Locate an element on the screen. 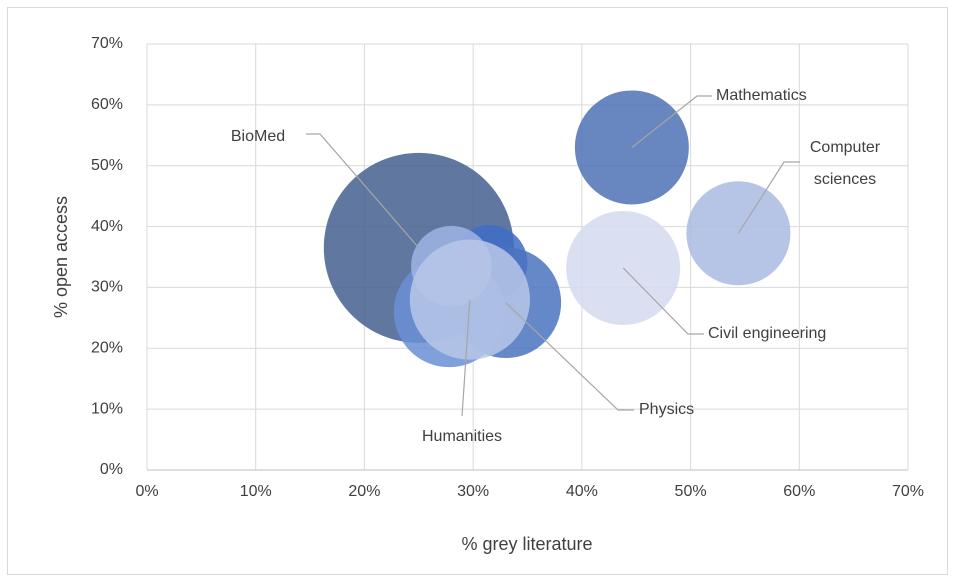 This screenshot has height=586, width=954. data-label: Computer sciences is located at coordinates (845, 163).